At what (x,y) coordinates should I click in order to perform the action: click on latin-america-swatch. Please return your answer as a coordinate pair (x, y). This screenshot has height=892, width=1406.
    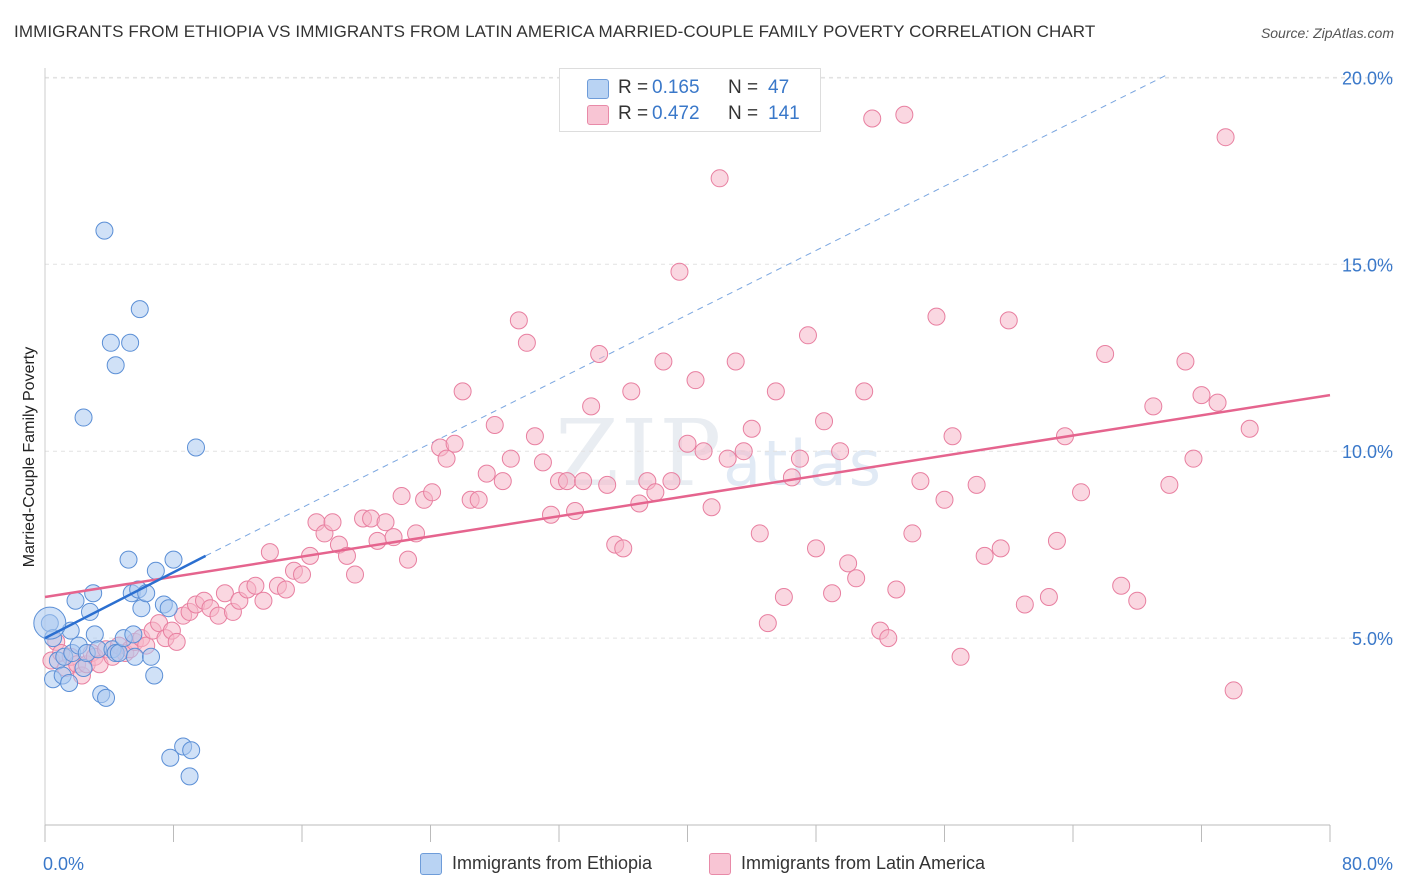
    Looking at the image, I should click on (598, 115).